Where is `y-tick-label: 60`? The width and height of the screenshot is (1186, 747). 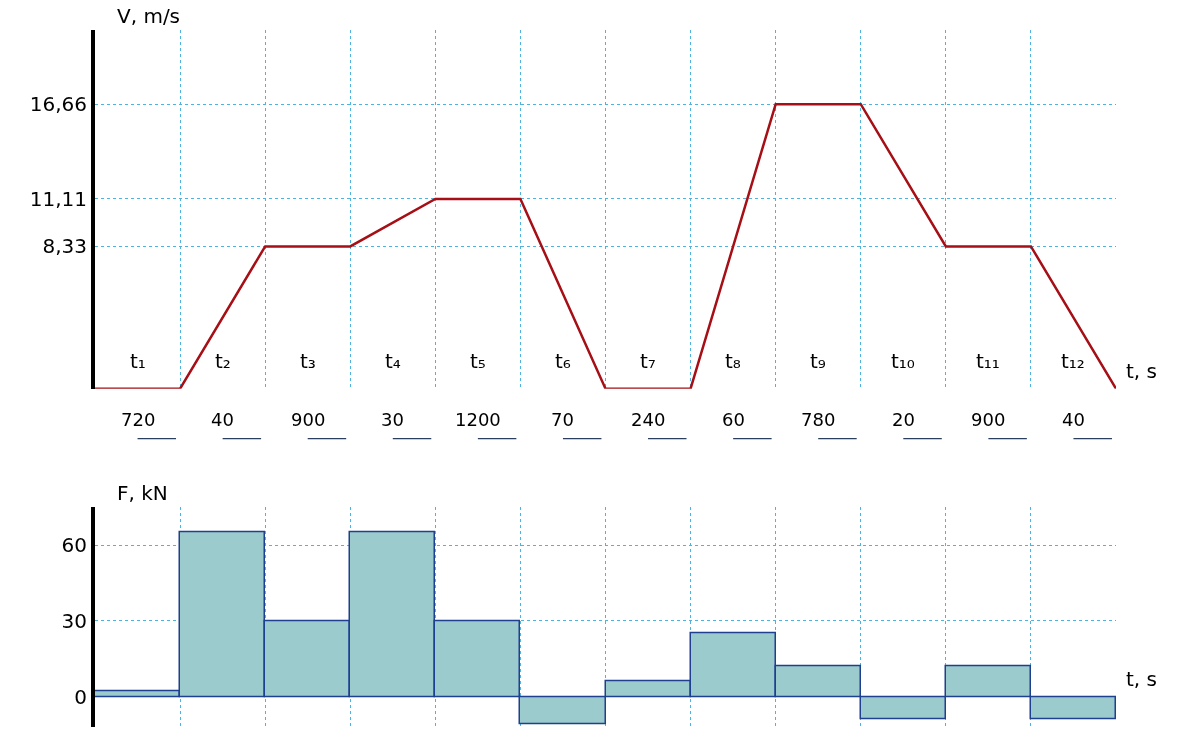
y-tick-label: 60 is located at coordinates (74, 545).